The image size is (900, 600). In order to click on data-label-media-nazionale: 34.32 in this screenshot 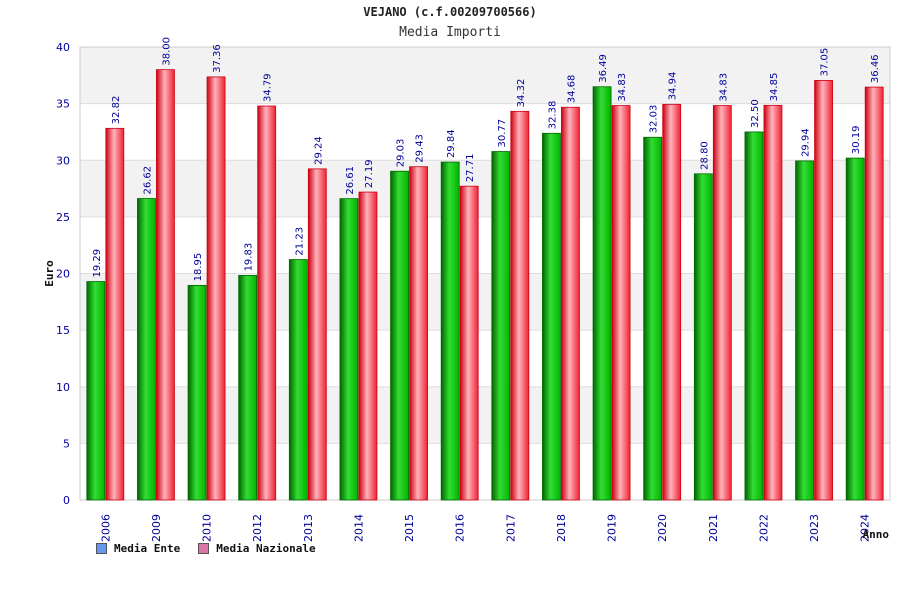, I will do `click(521, 93)`.